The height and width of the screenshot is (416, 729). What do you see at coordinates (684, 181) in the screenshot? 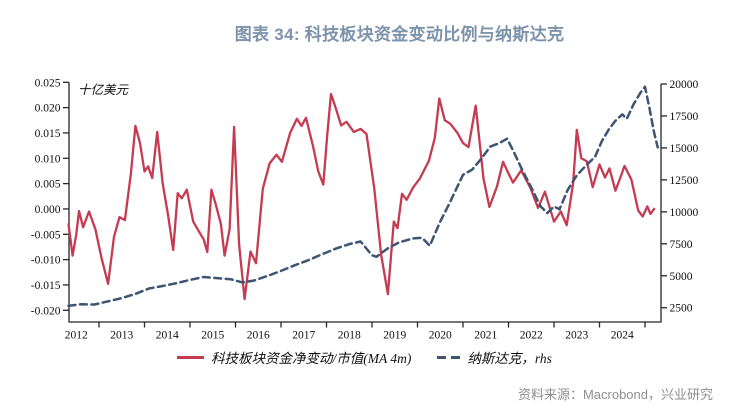
I see `svg-text: 12500` at bounding box center [684, 181].